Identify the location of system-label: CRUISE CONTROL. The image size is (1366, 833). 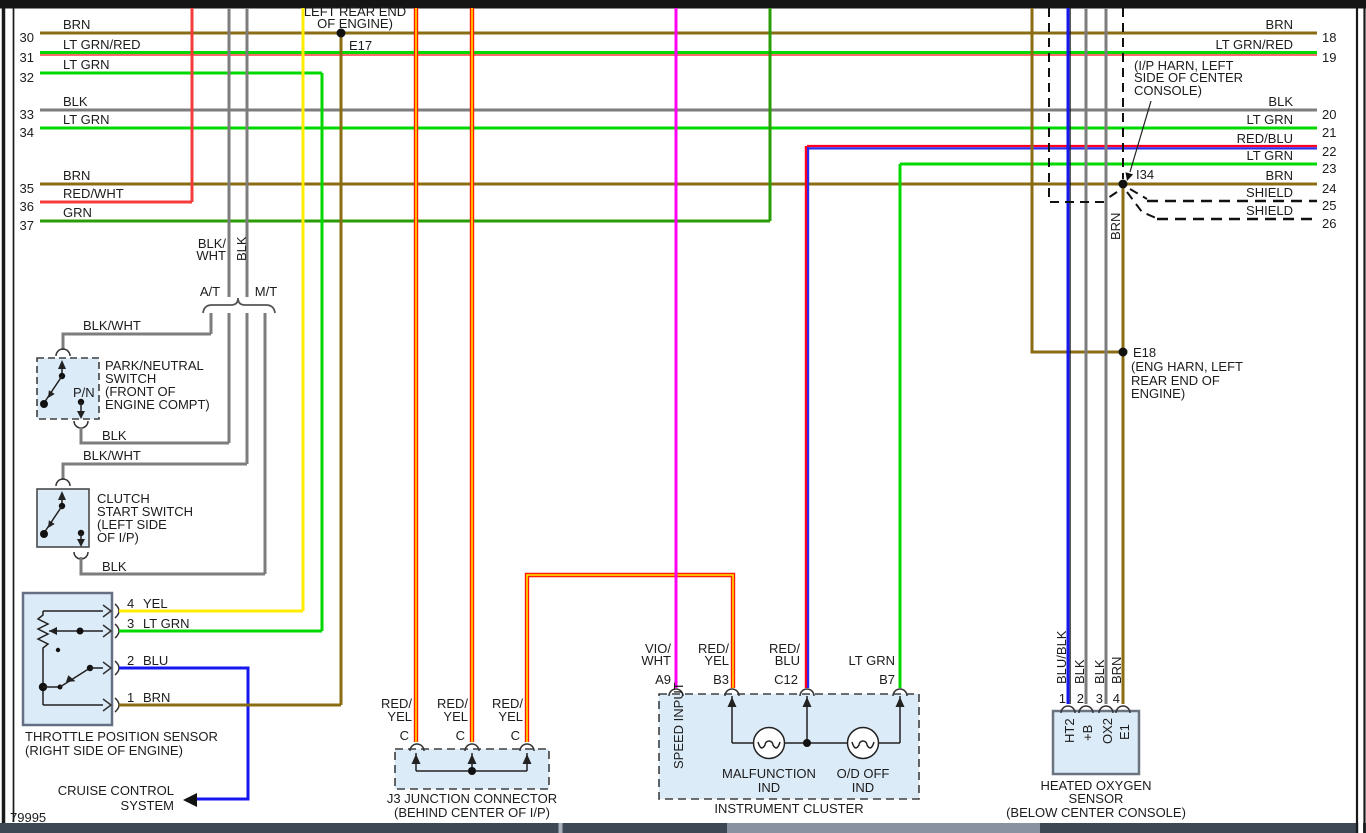
(116, 790).